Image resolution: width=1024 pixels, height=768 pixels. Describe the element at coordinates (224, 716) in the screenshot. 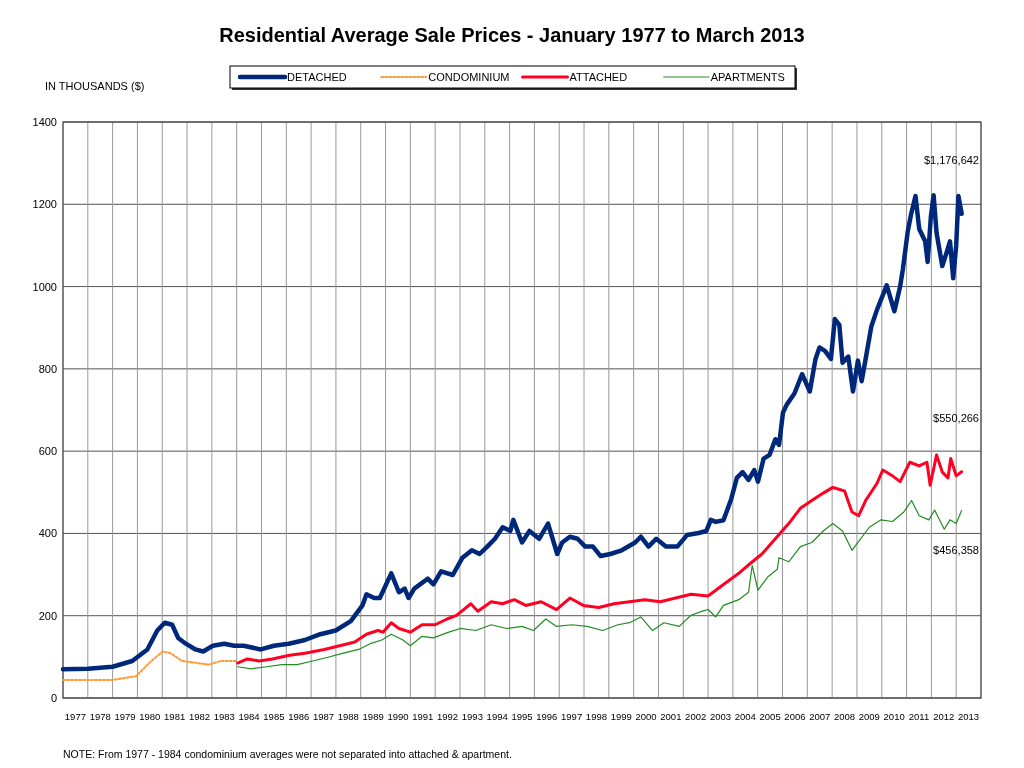

I see `x-tick-label: 1983` at that location.